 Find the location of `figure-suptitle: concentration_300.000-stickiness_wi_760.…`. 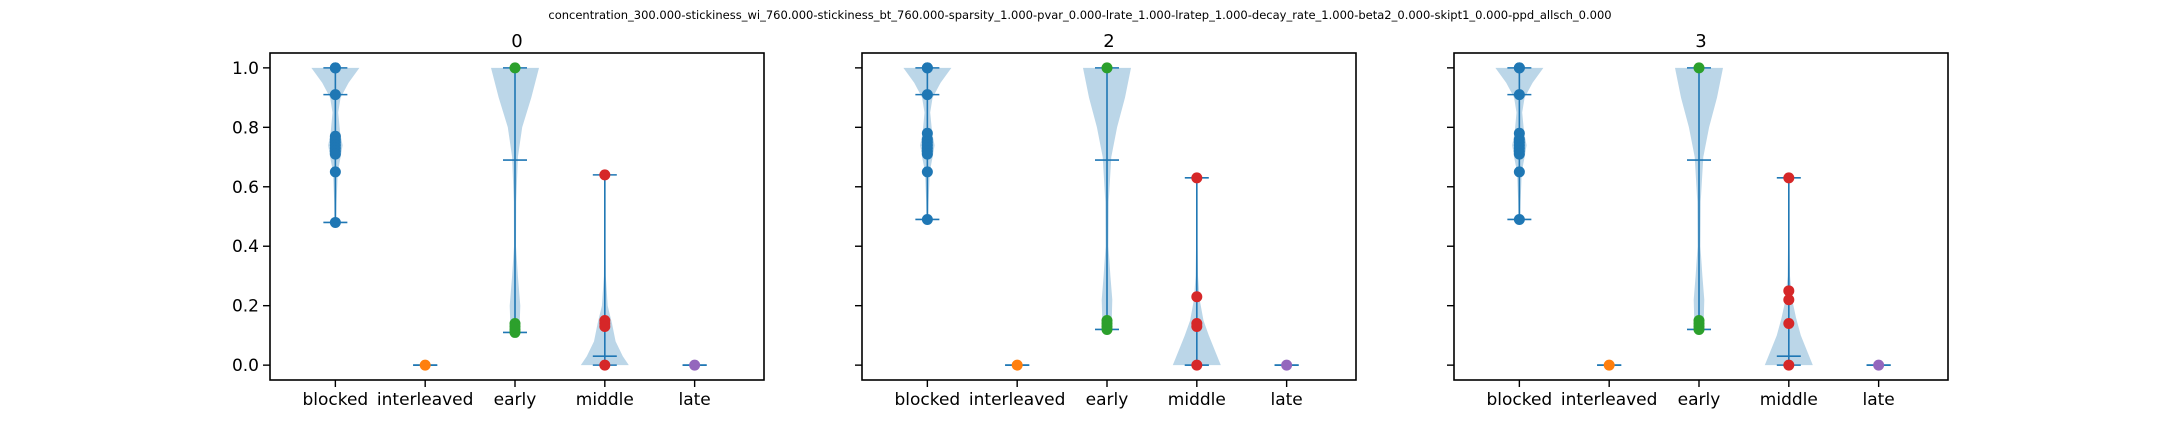

figure-suptitle: concentration_300.000-stickiness_wi_760.… is located at coordinates (1079, 15).